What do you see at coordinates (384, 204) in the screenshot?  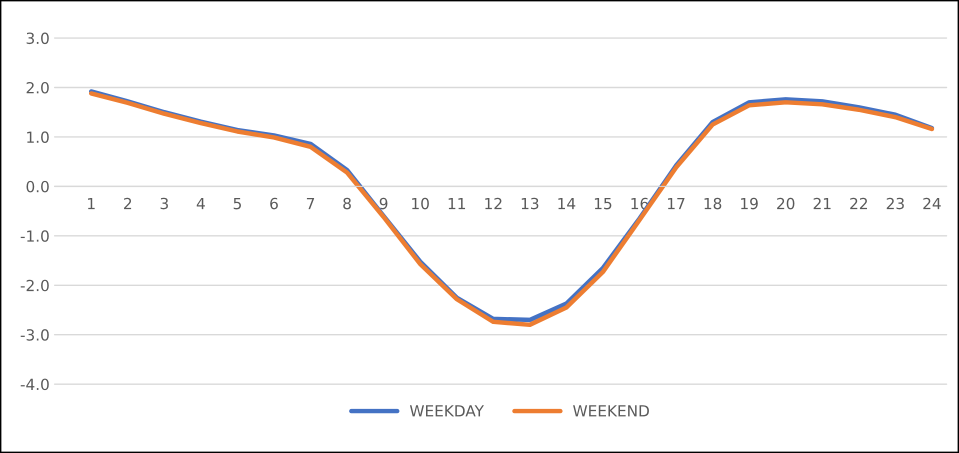 I see `x-tick-label: 9` at bounding box center [384, 204].